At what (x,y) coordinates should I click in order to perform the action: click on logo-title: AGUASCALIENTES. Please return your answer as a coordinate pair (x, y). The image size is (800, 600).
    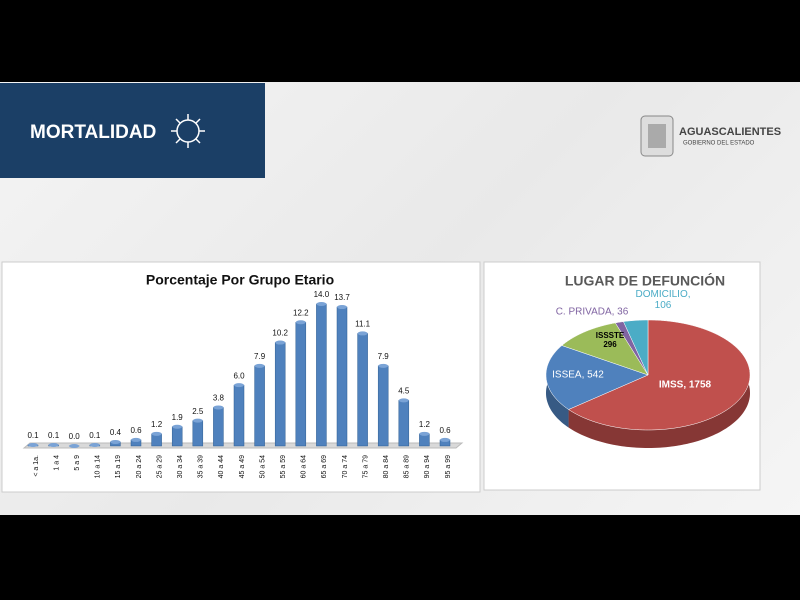
    Looking at the image, I should click on (730, 132).